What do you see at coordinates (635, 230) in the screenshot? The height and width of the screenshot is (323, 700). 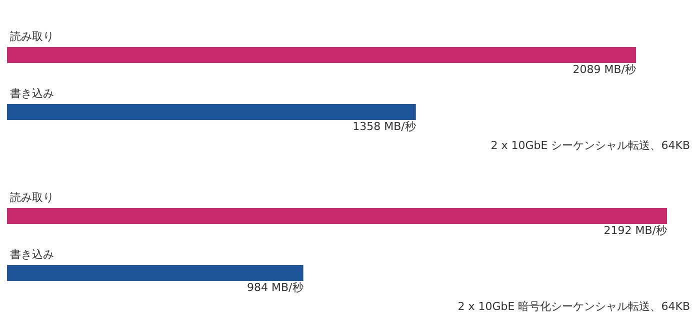 I see `data-label: 2192 MB/秒` at bounding box center [635, 230].